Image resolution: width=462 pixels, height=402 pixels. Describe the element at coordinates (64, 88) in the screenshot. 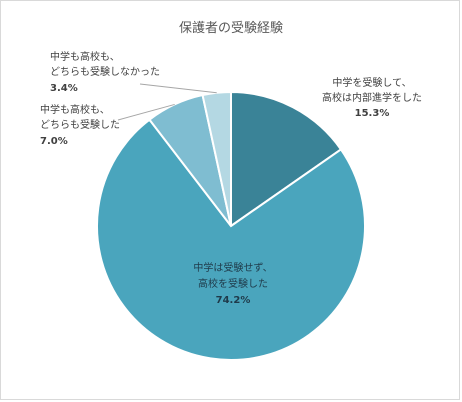

I see `slice-label-3-value: 3.4%` at that location.